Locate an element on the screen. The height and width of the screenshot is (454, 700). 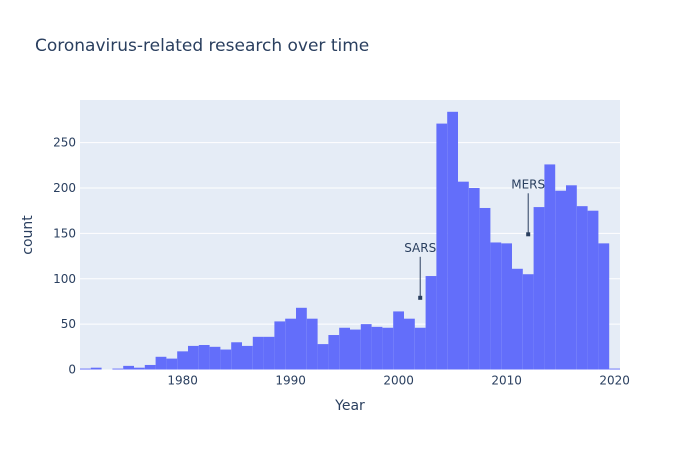
histogram-bar-2007 is located at coordinates (474, 279).